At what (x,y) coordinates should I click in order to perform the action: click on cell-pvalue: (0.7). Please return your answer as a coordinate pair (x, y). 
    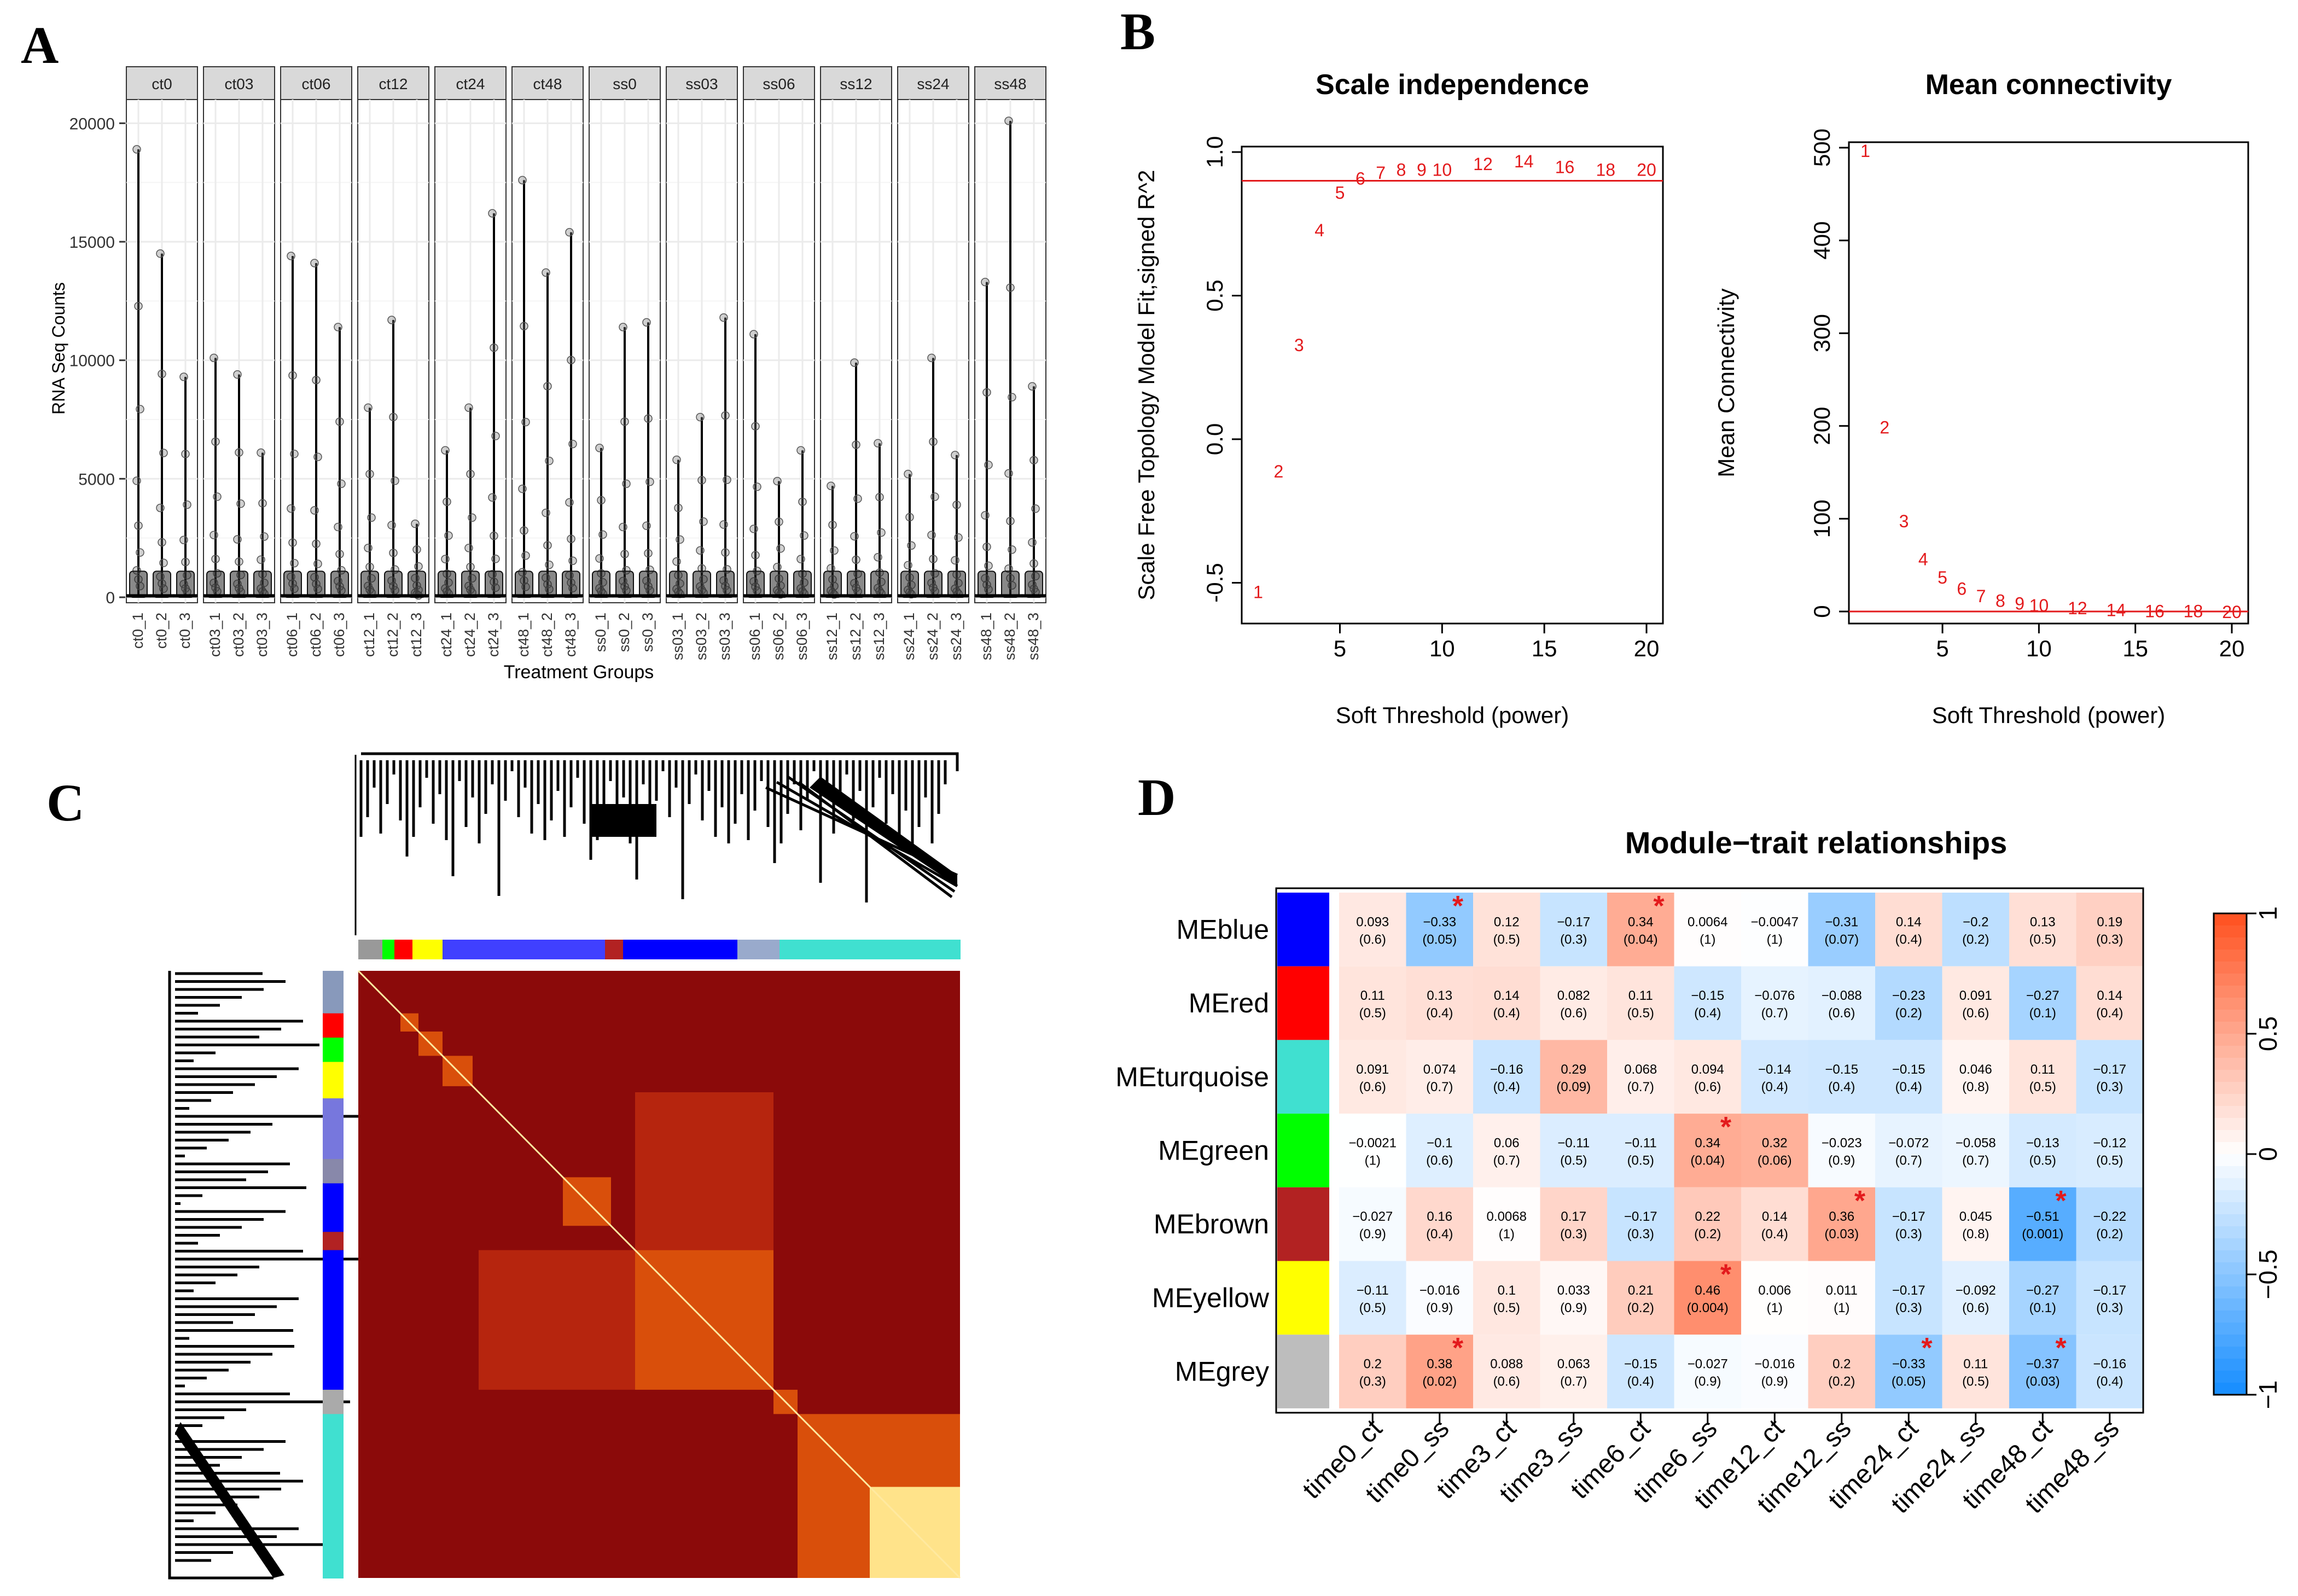
    Looking at the image, I should click on (1573, 1382).